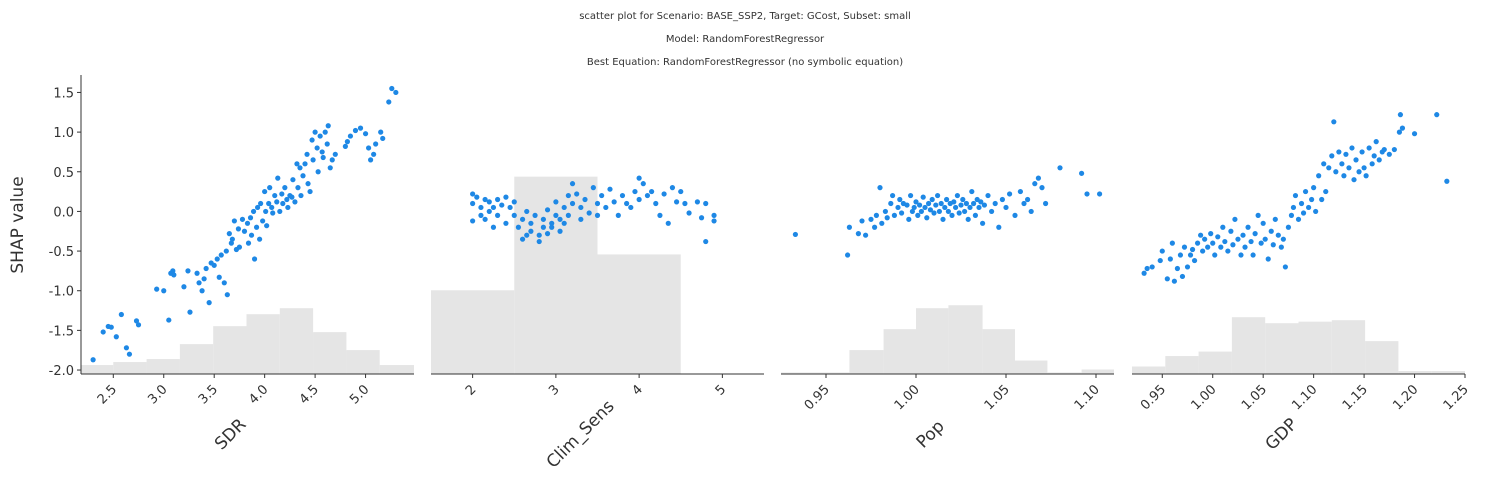 This screenshot has width=1490, height=495. I want to click on x-tick-label: 1.00, so click(907, 397).